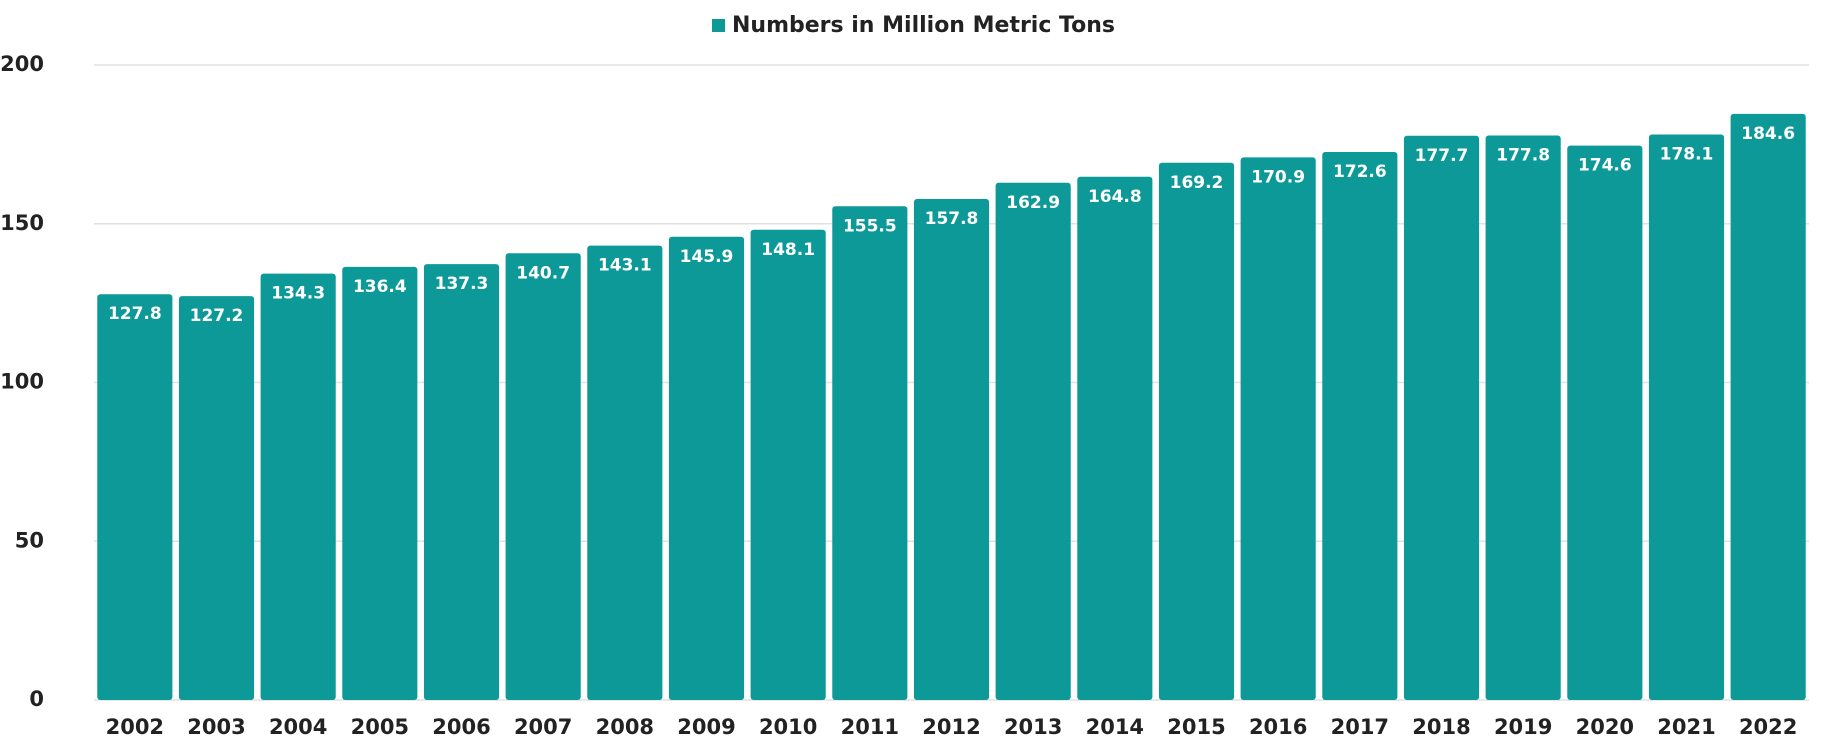 This screenshot has height=743, width=1845. What do you see at coordinates (135, 727) in the screenshot?
I see `x-tick-label: 2002` at bounding box center [135, 727].